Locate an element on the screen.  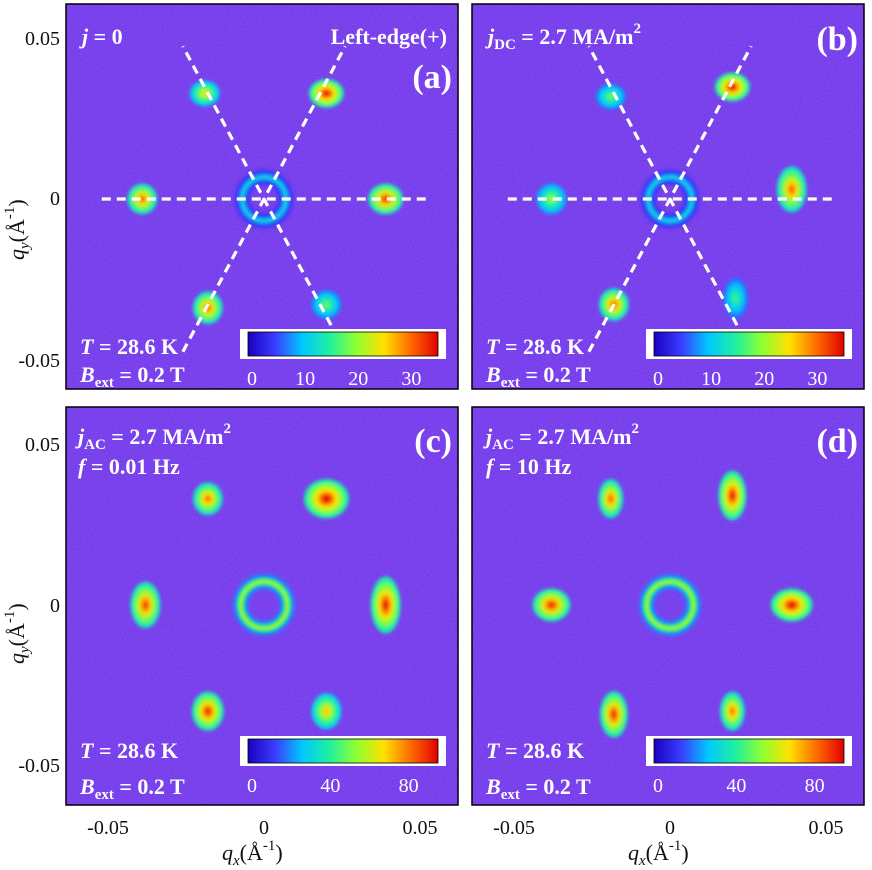
panel-d-field: Bext = 0.2 T is located at coordinates (538, 788).